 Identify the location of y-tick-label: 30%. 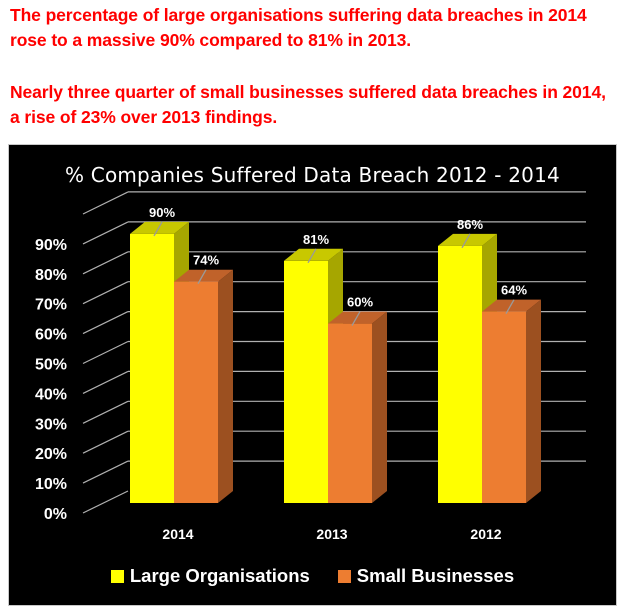
(51, 424).